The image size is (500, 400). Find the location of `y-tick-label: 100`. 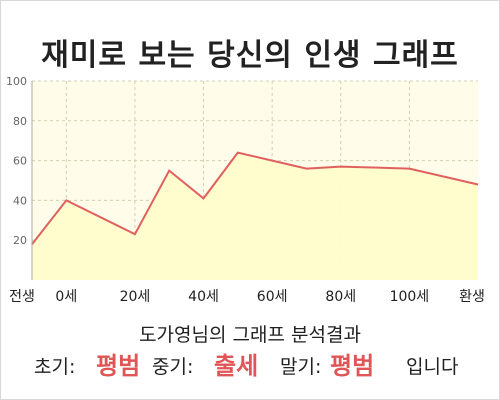

y-tick-label: 100 is located at coordinates (16, 81).